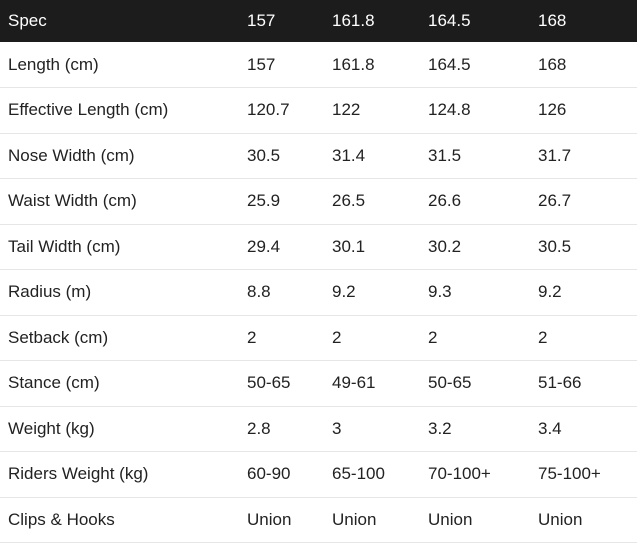  I want to click on column-header: 168, so click(552, 20).